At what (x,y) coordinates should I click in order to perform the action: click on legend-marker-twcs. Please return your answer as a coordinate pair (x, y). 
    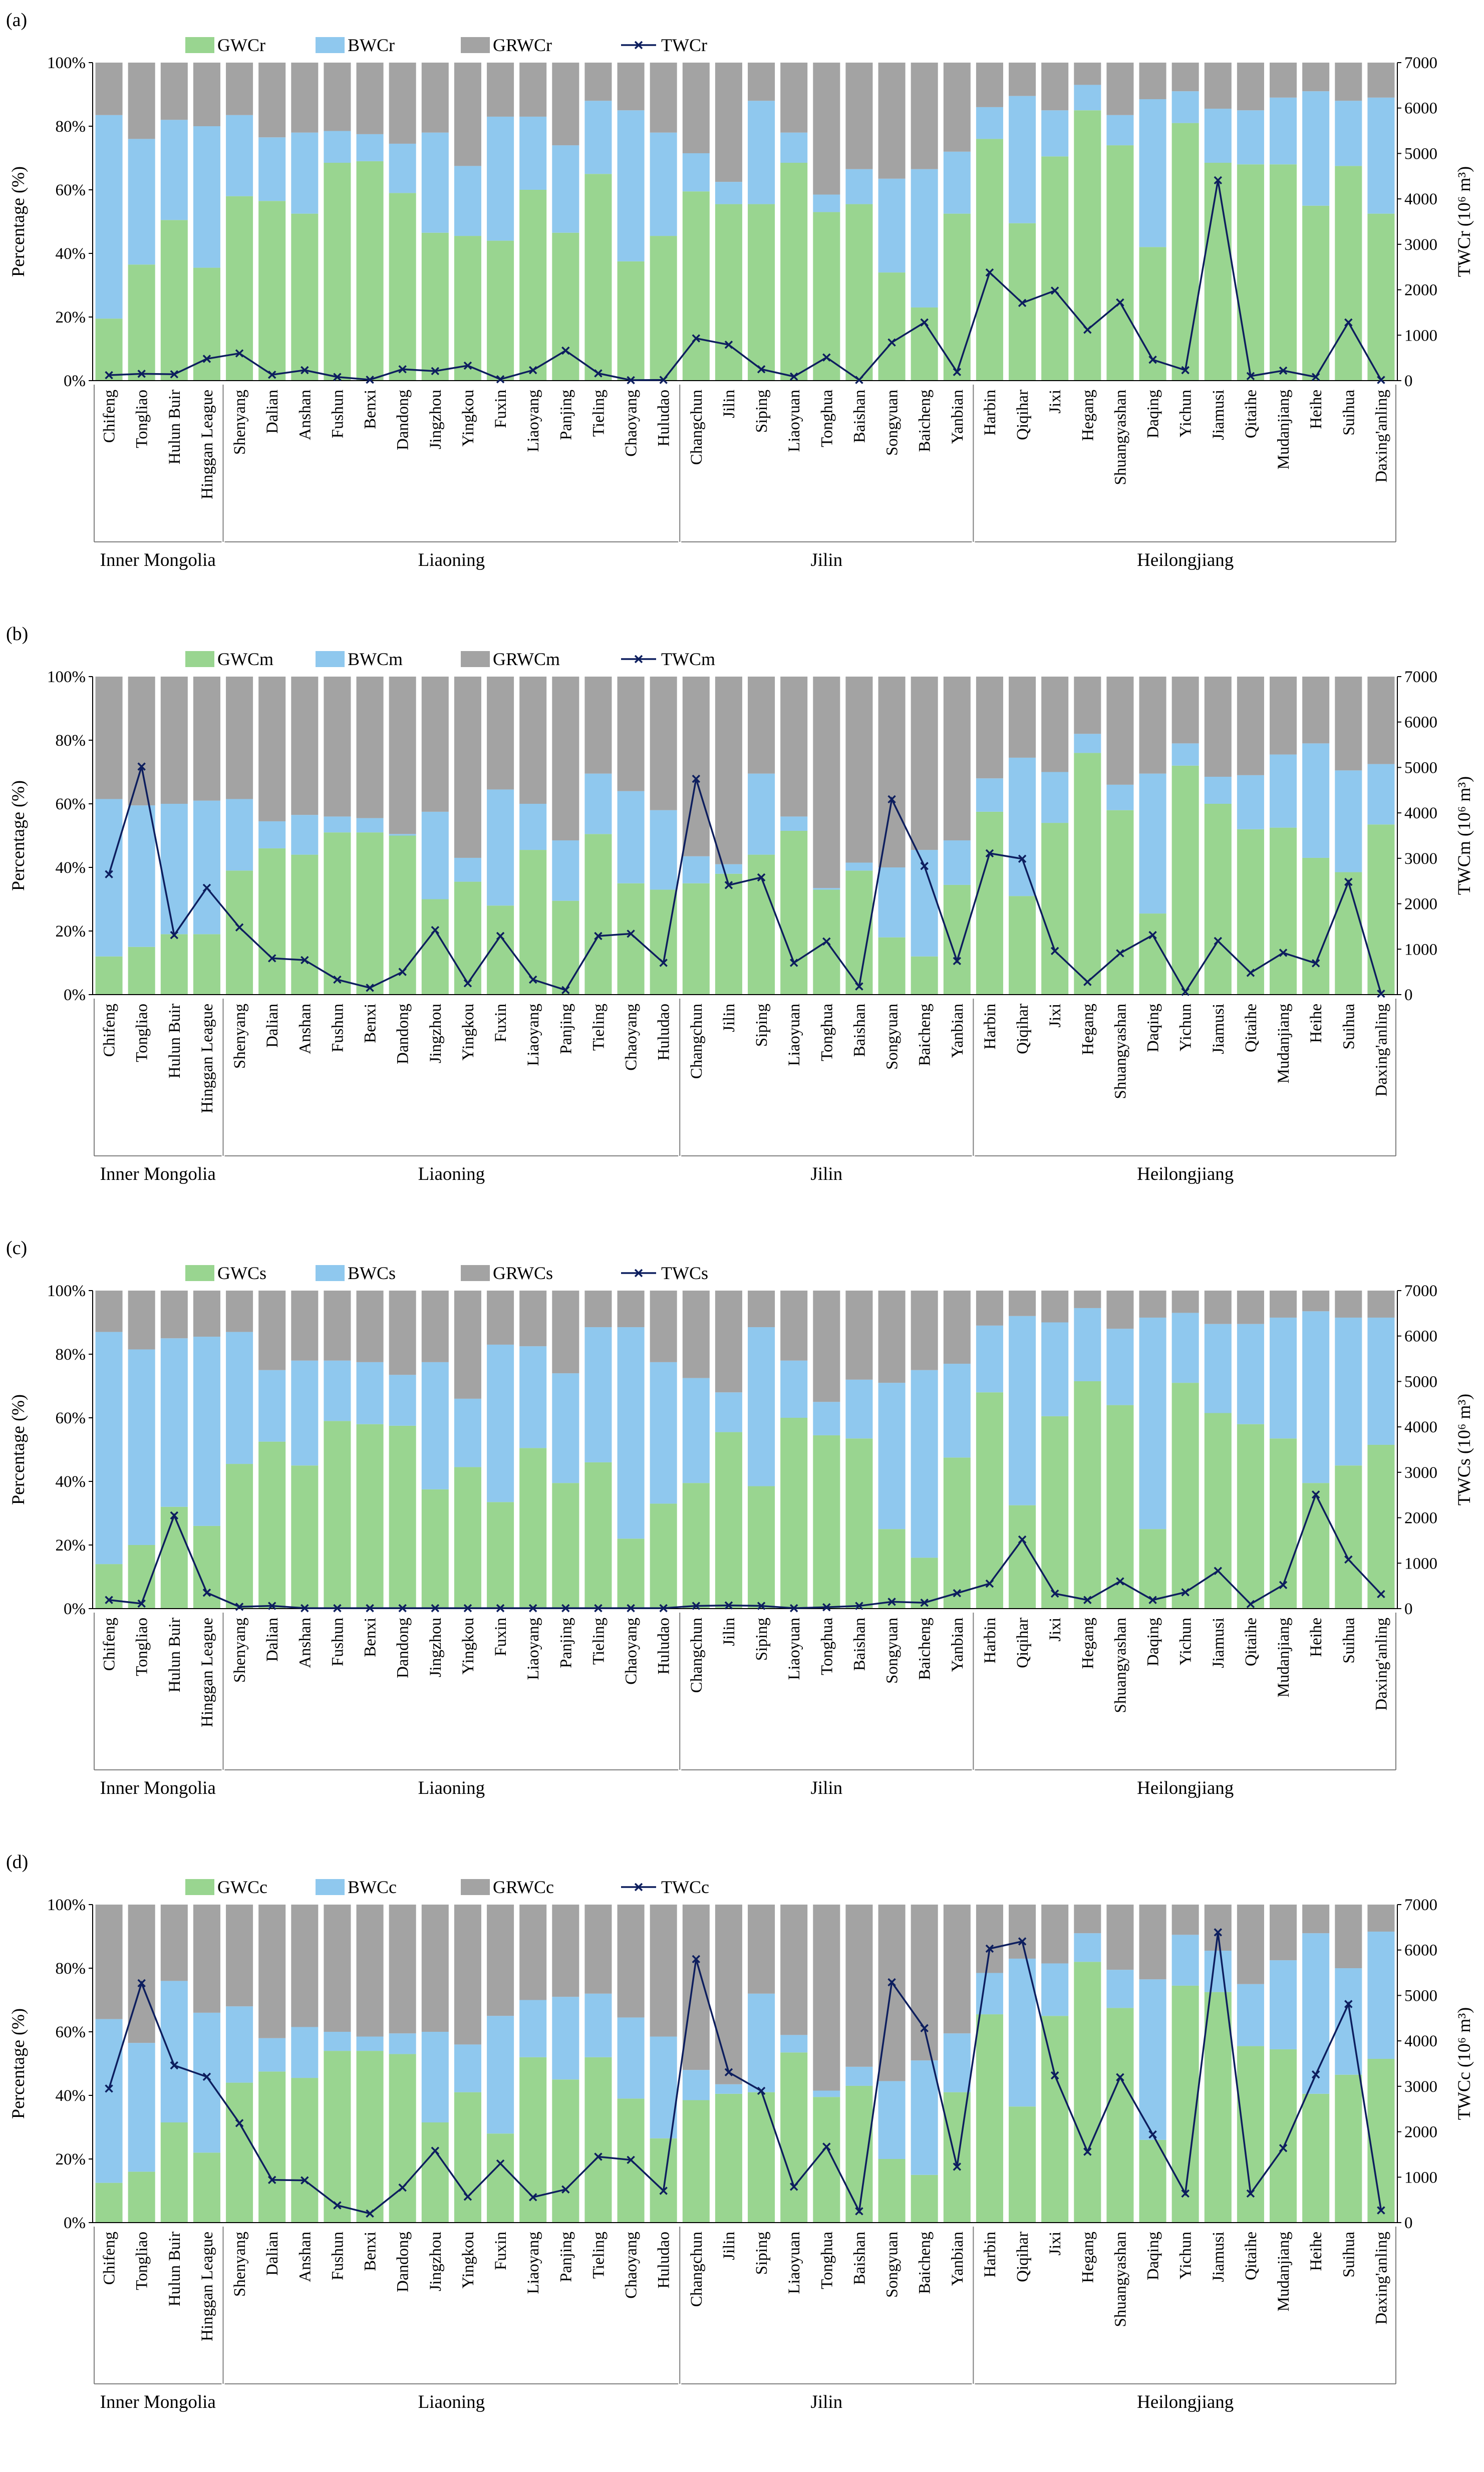
    Looking at the image, I should click on (639, 1273).